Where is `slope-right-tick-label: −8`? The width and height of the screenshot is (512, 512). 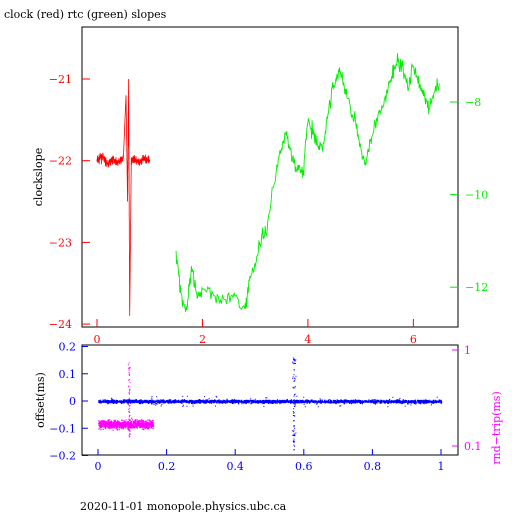 slope-right-tick-label: −8 is located at coordinates (473, 102).